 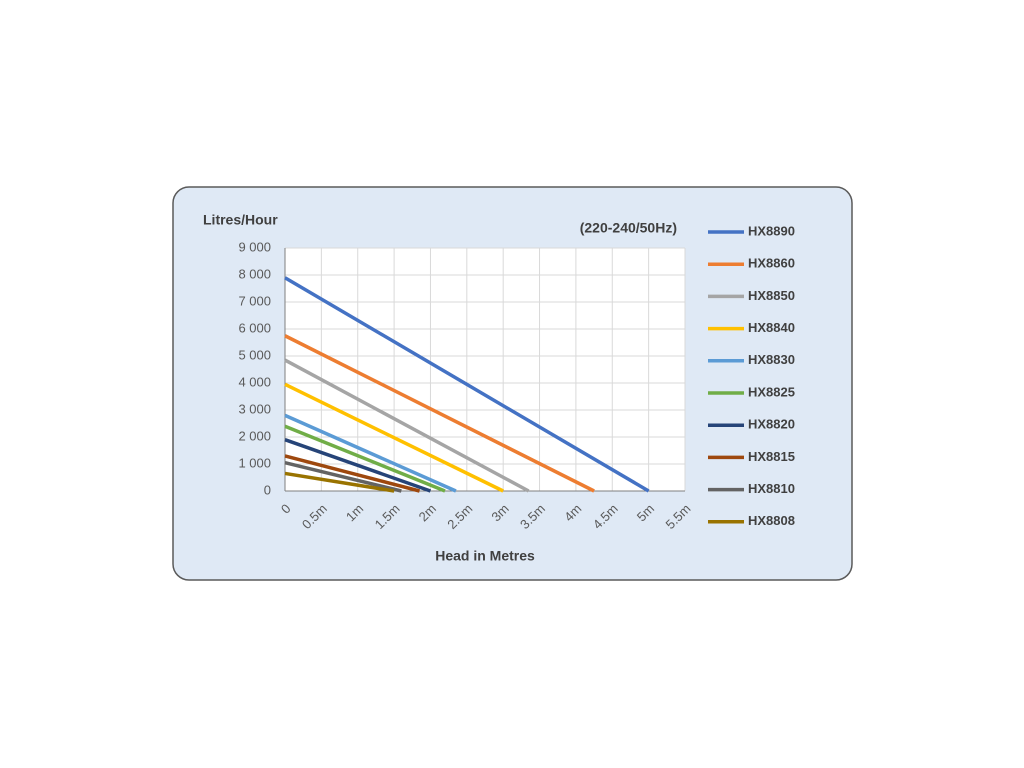 I want to click on plot-area, so click(x=485, y=369).